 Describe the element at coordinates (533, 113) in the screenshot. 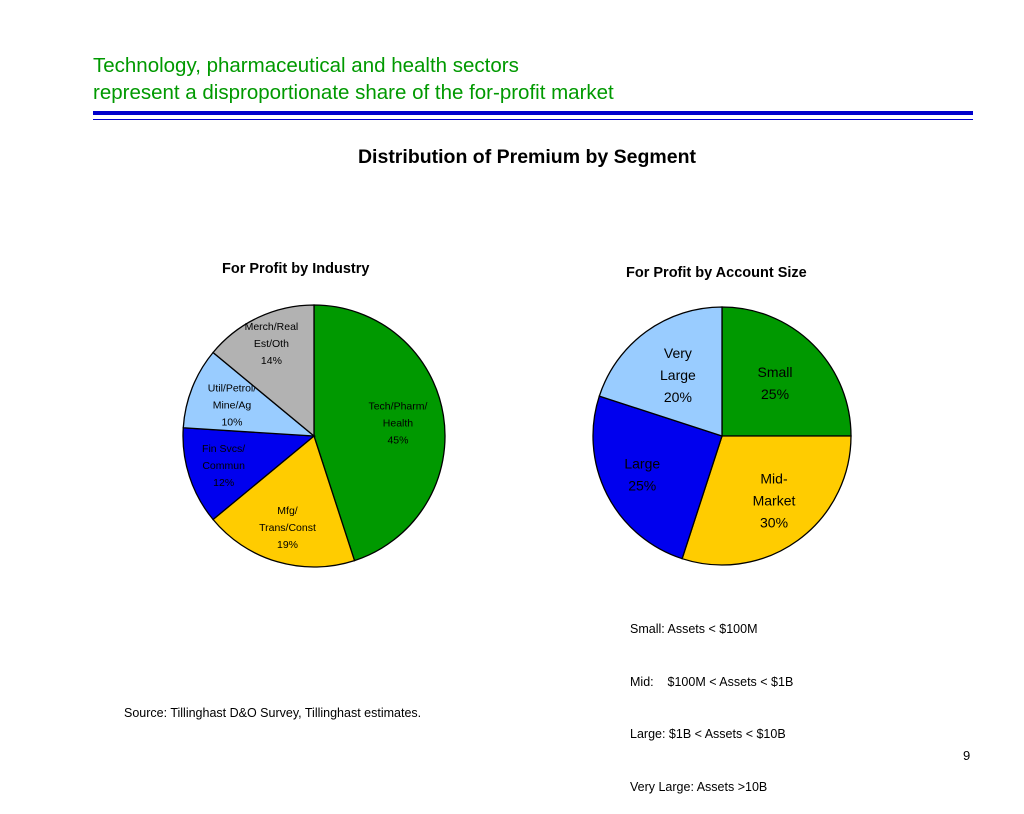

I see `title-divider-thick` at that location.